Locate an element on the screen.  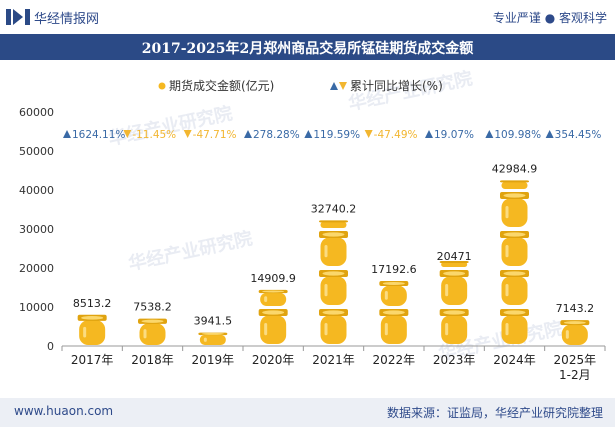
growth-value-label: 19.07% is located at coordinates (454, 135).